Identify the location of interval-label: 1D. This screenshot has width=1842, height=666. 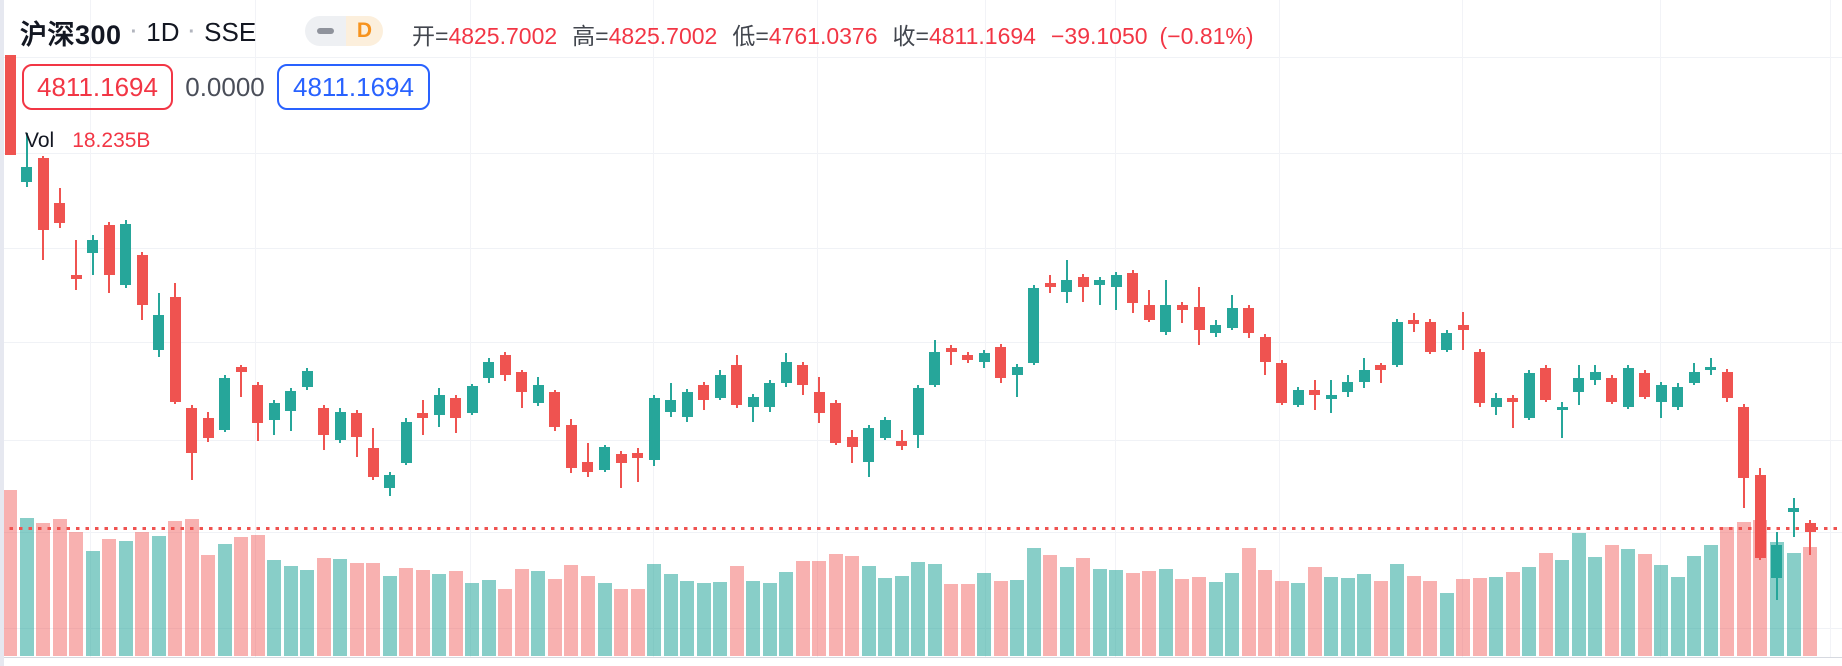
(163, 32).